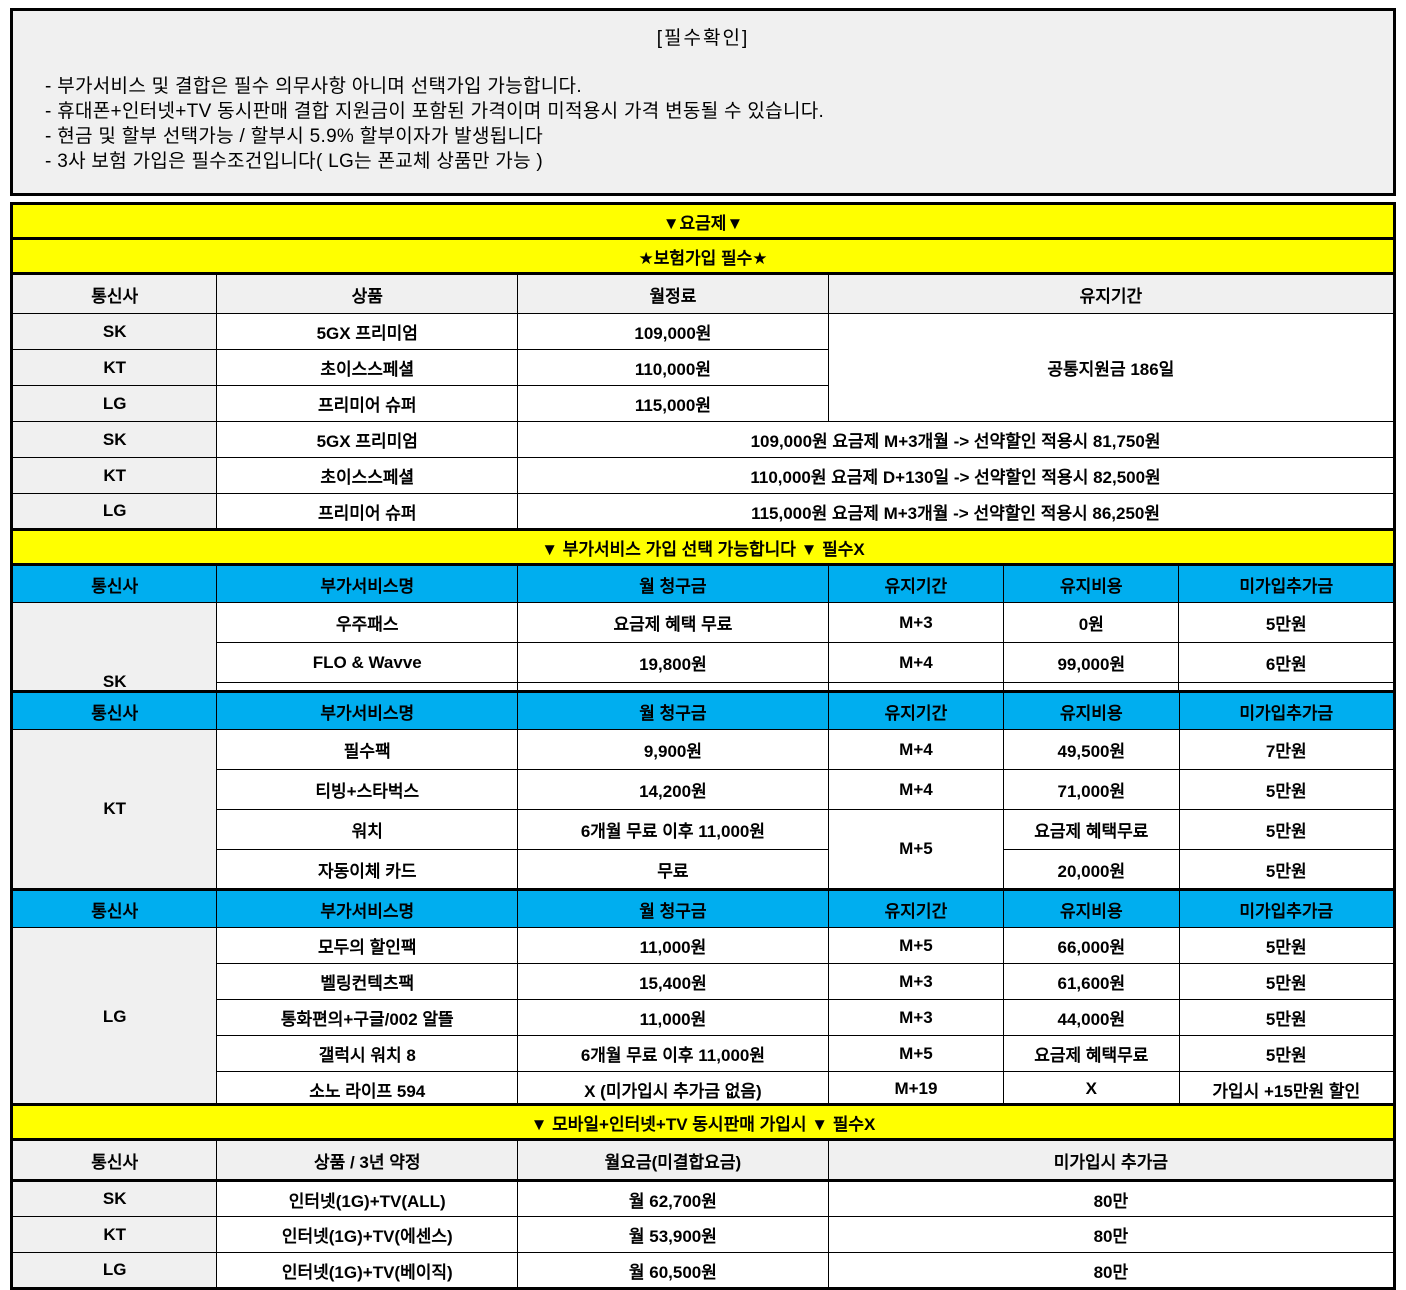 The height and width of the screenshot is (1290, 1406). Describe the element at coordinates (1091, 1017) in the screenshot. I see `cell-maint-cost: 44,000원` at that location.